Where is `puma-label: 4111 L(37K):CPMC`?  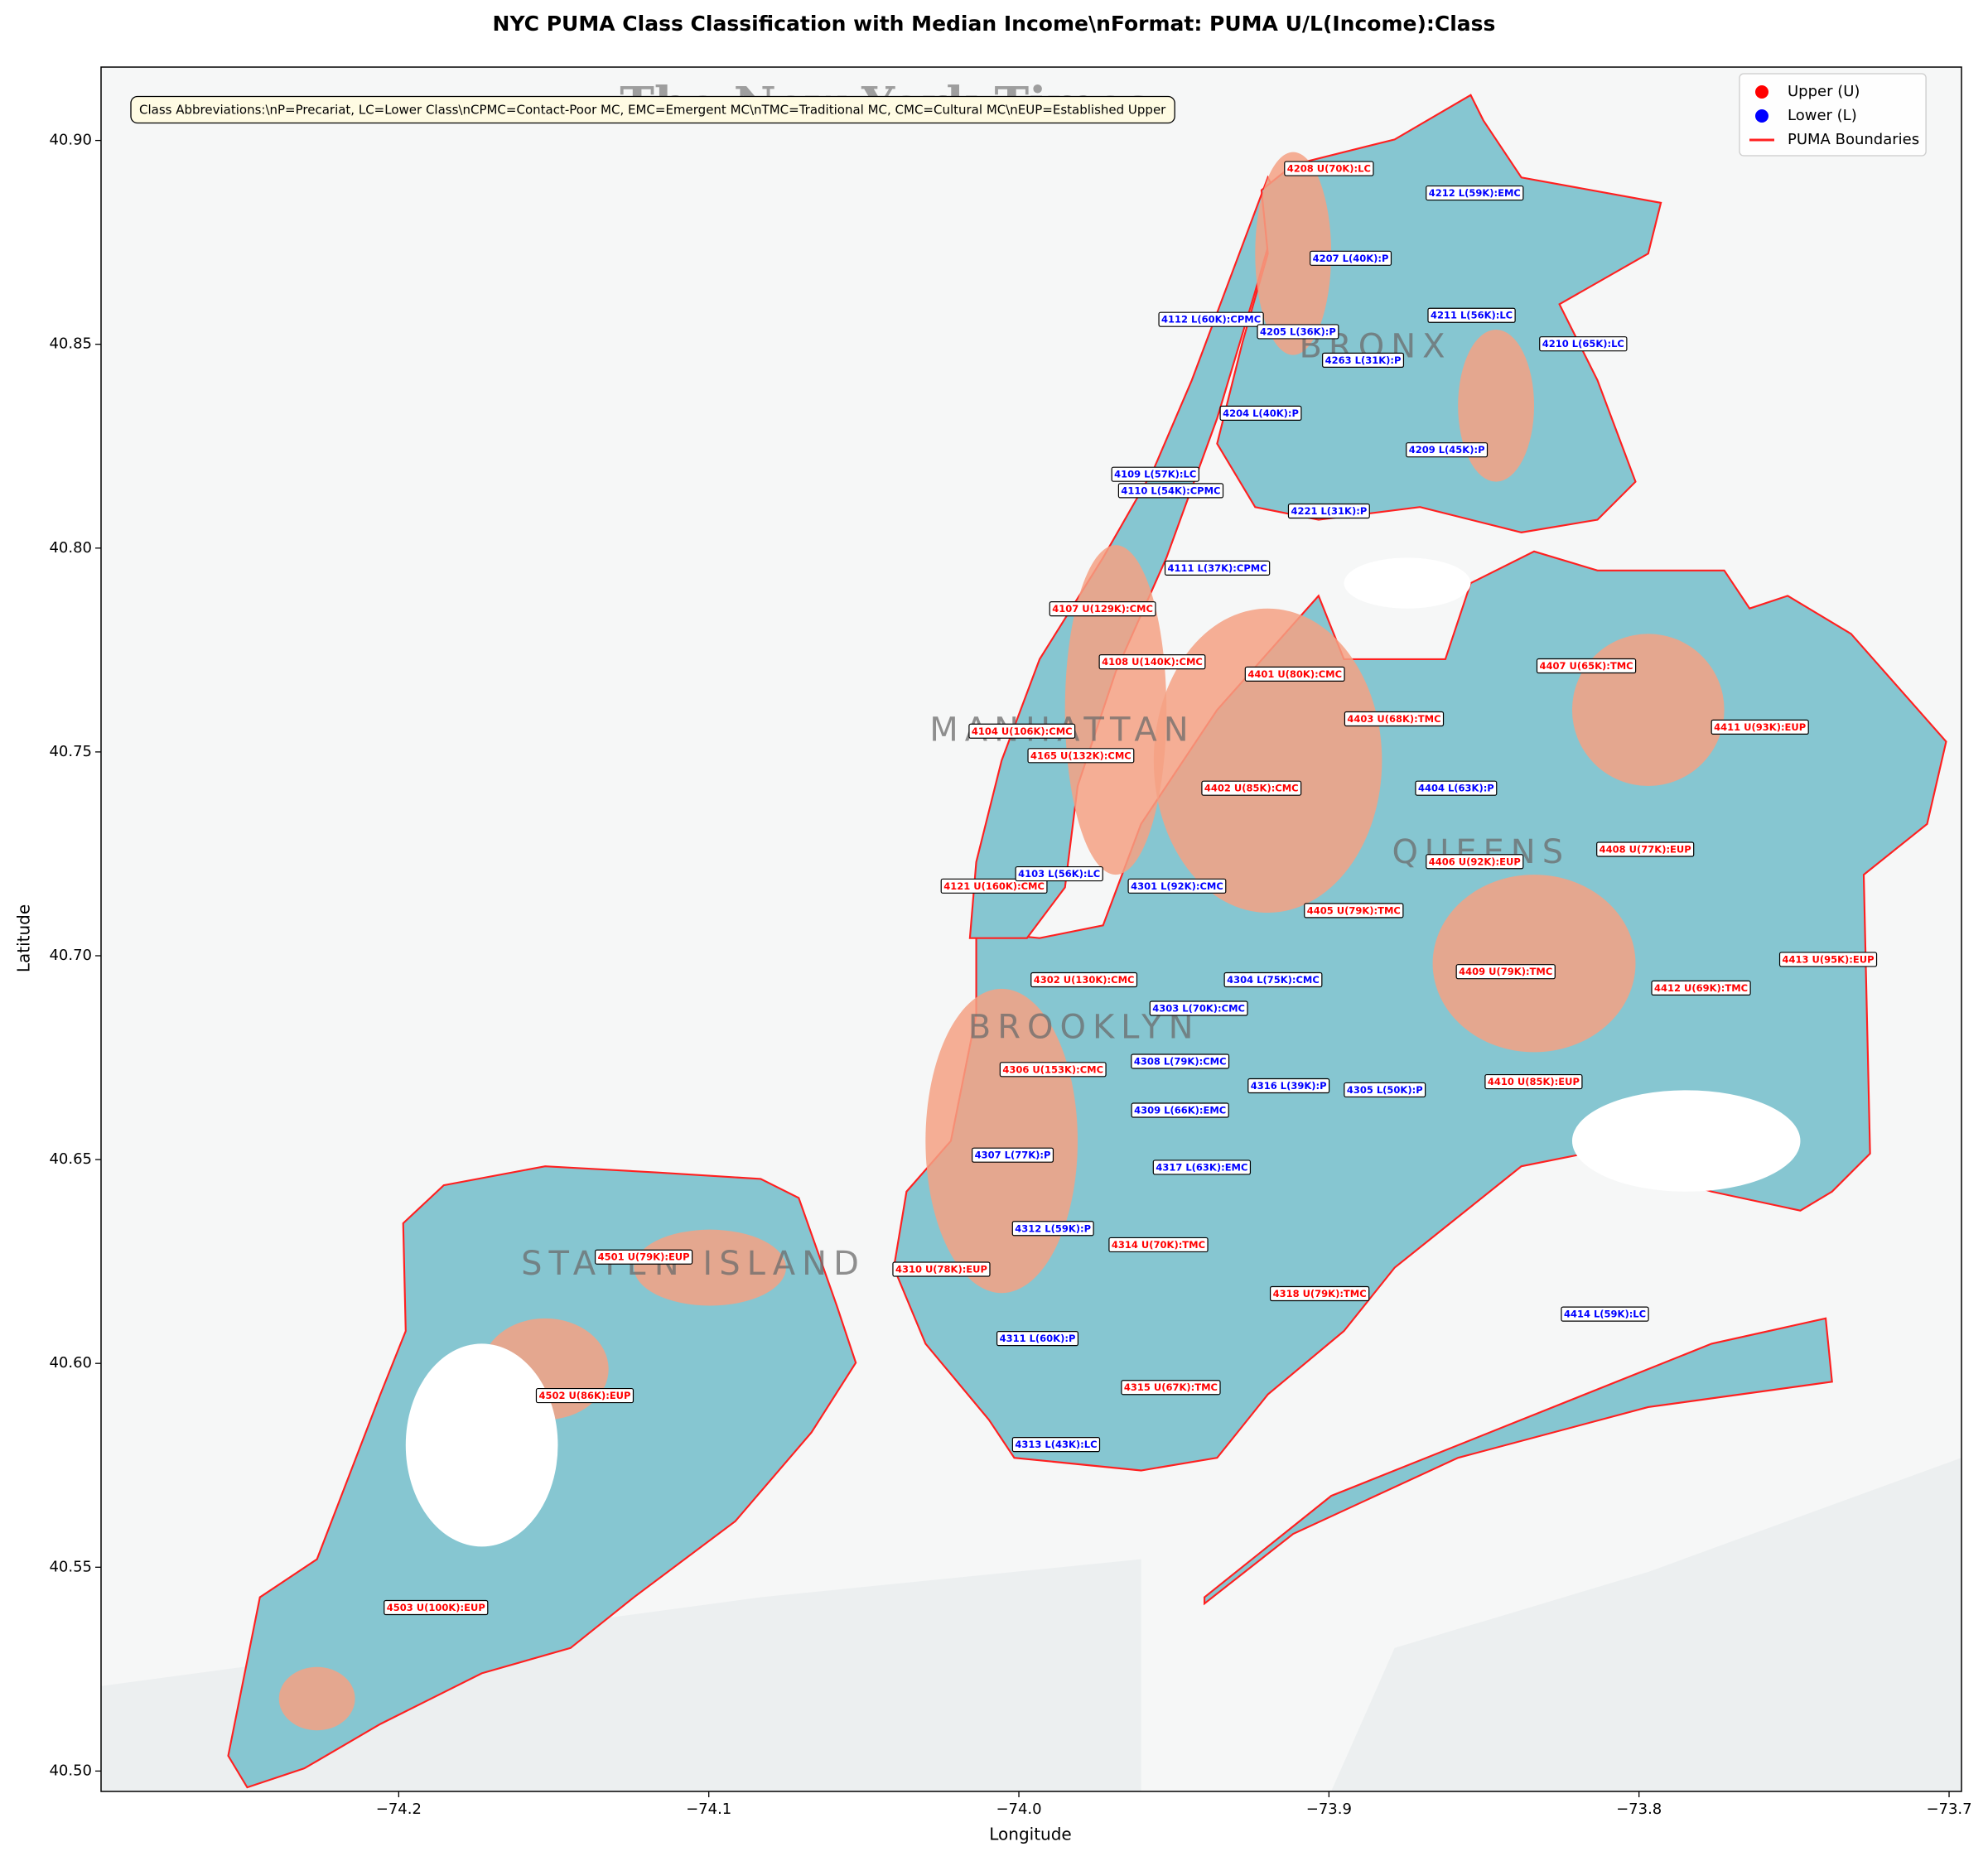 puma-label: 4111 L(37K):CPMC is located at coordinates (1217, 568).